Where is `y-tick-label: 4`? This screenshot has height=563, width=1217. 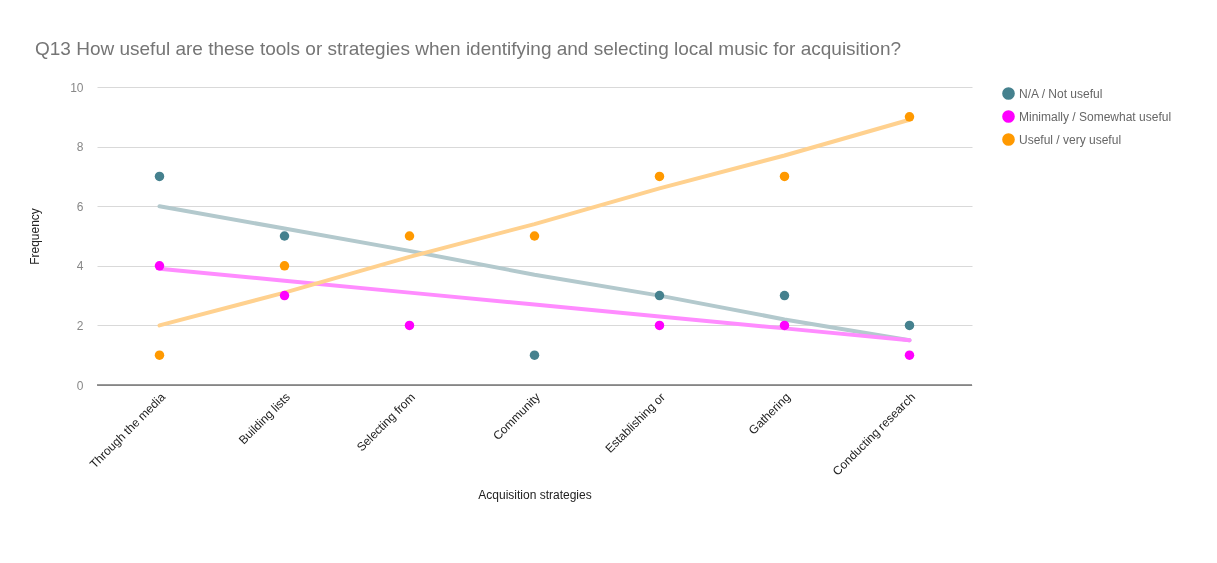 y-tick-label: 4 is located at coordinates (80, 266).